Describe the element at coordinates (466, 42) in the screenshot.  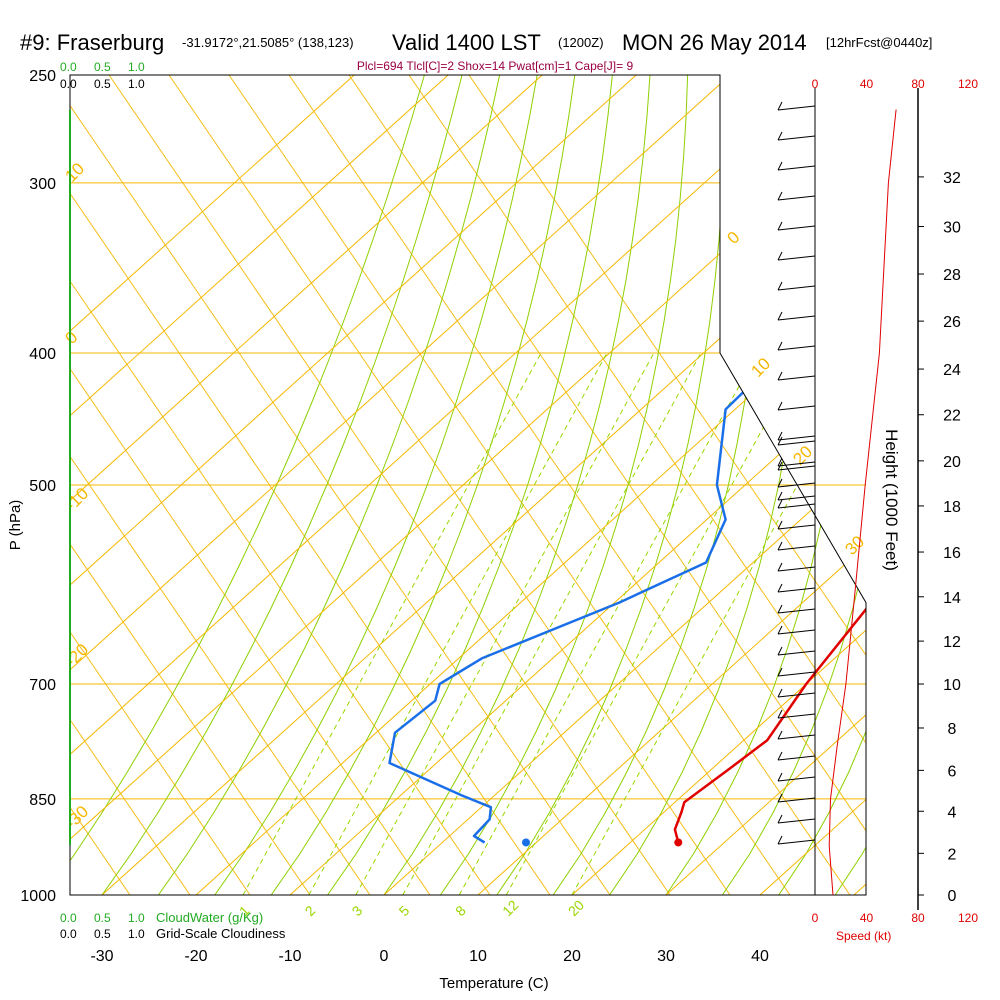
I see `valid-time: Valid 1400 LST` at that location.